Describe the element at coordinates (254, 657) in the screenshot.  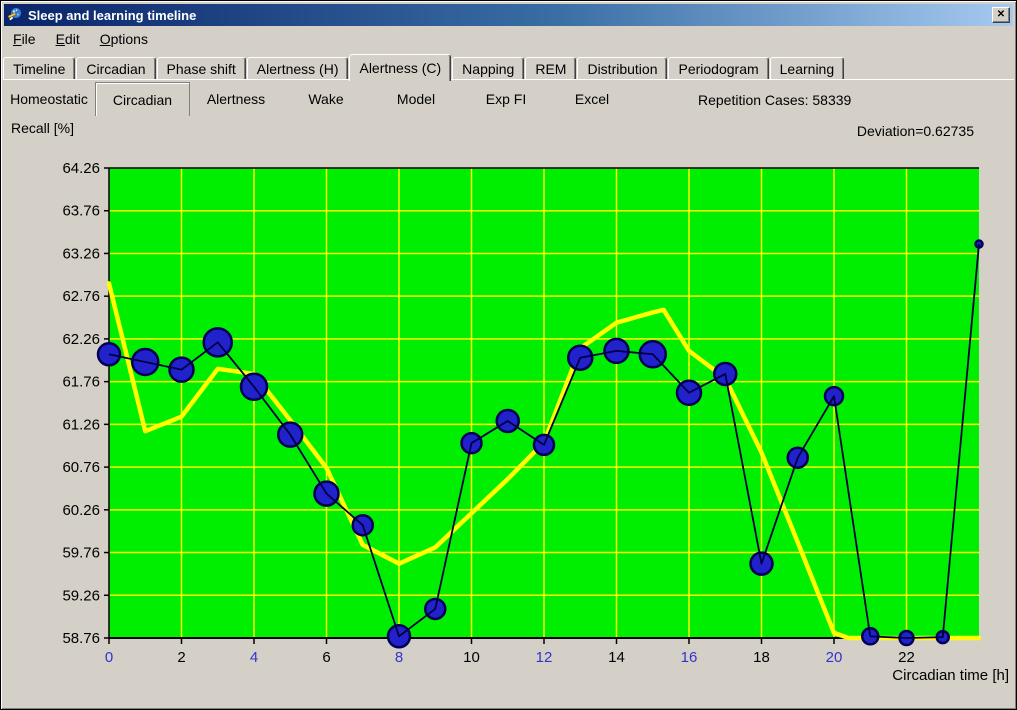
I see `x-tick-label: 4` at that location.